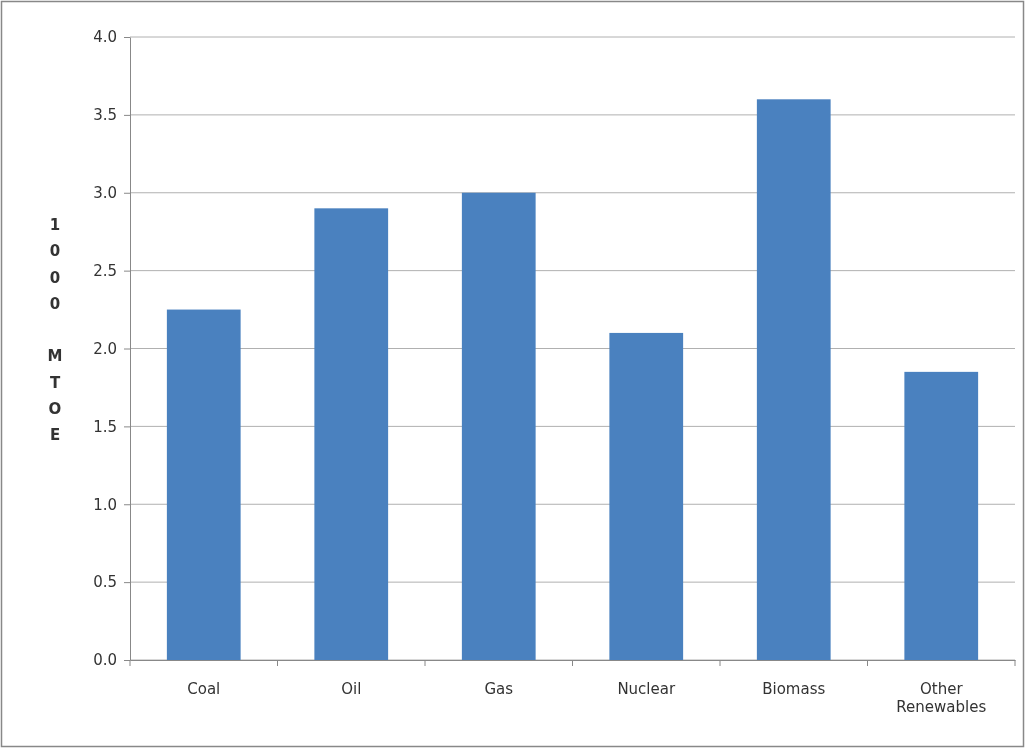 The width and height of the screenshot is (1026, 750). Describe the element at coordinates (55, 330) in the screenshot. I see `text: 1000 MTOE` at that location.